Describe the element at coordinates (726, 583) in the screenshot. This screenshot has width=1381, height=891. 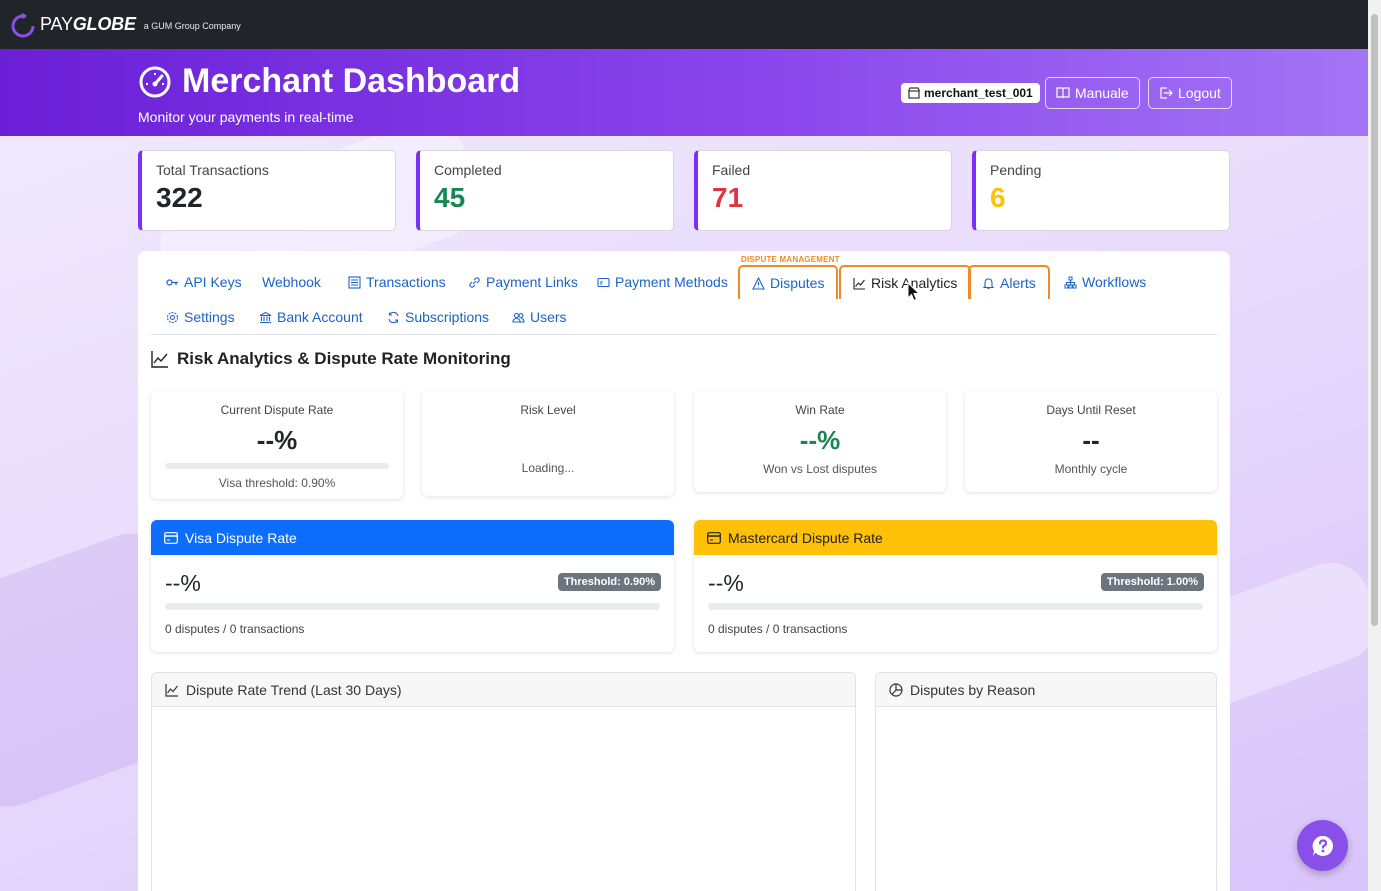
I see `mastercard-rate-value: --%` at that location.